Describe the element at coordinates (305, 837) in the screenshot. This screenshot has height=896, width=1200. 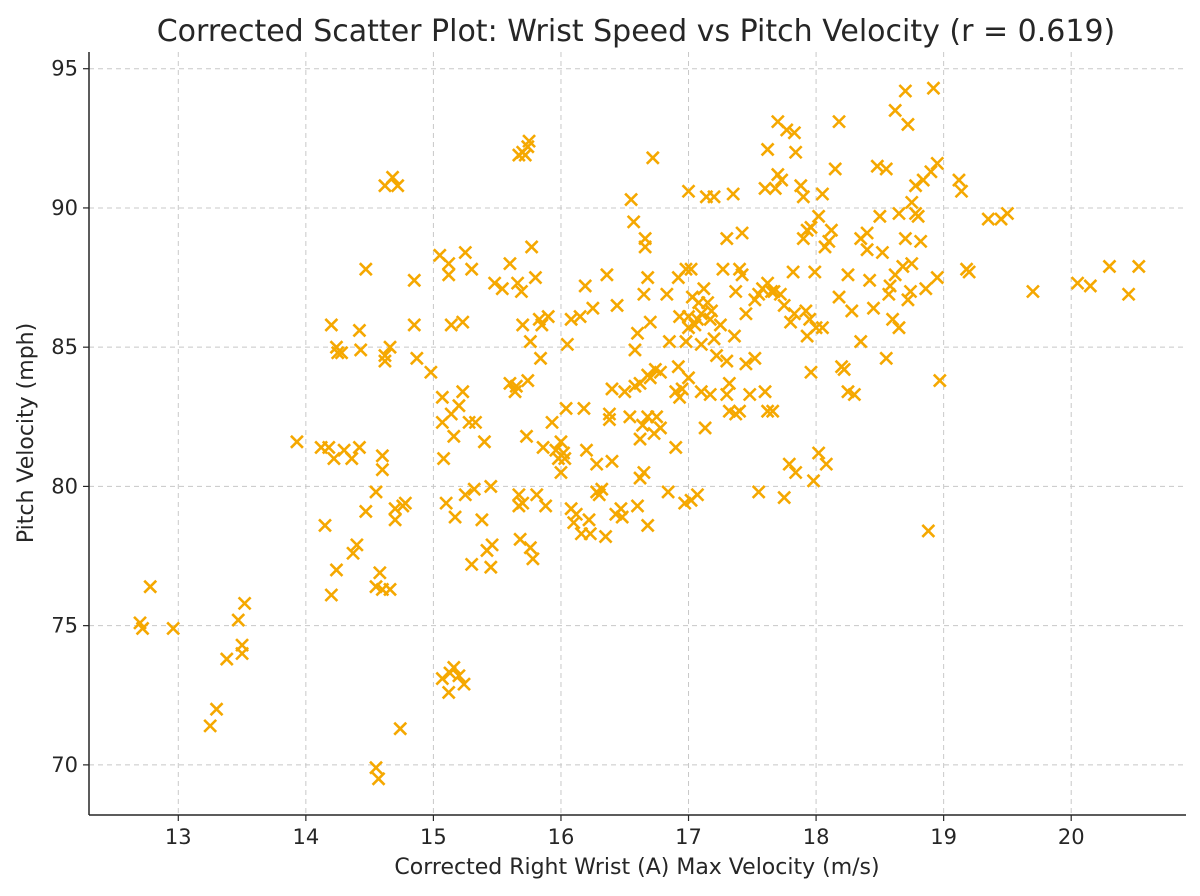
I see `x-tick-label: 14` at that location.